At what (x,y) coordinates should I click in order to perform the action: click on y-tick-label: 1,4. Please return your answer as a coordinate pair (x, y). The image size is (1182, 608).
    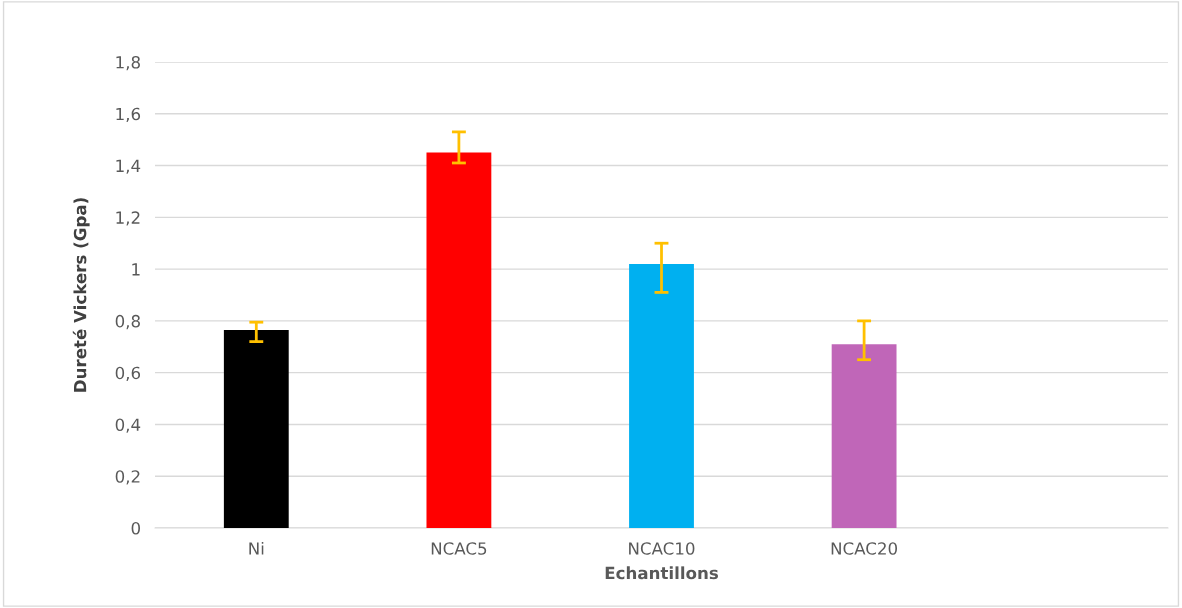
    Looking at the image, I should click on (128, 166).